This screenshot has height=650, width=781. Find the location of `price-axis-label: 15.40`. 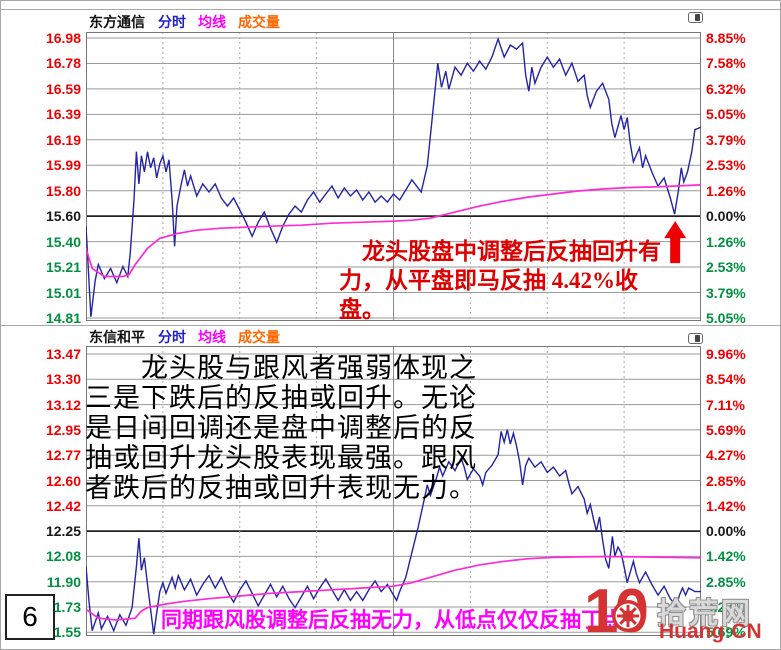

price-axis-label: 15.40 is located at coordinates (63, 241).